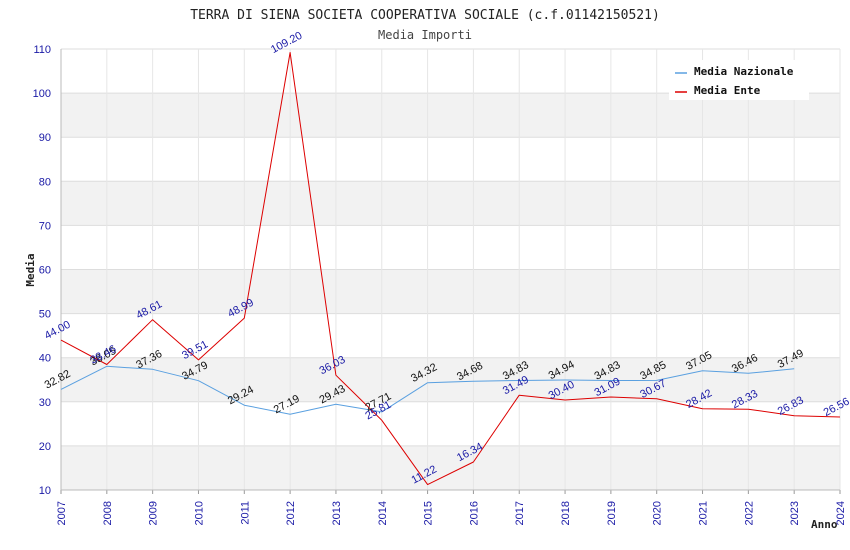 The image size is (850, 550). Describe the element at coordinates (154, 513) in the screenshot. I see `x-tick-label: 2009` at that location.